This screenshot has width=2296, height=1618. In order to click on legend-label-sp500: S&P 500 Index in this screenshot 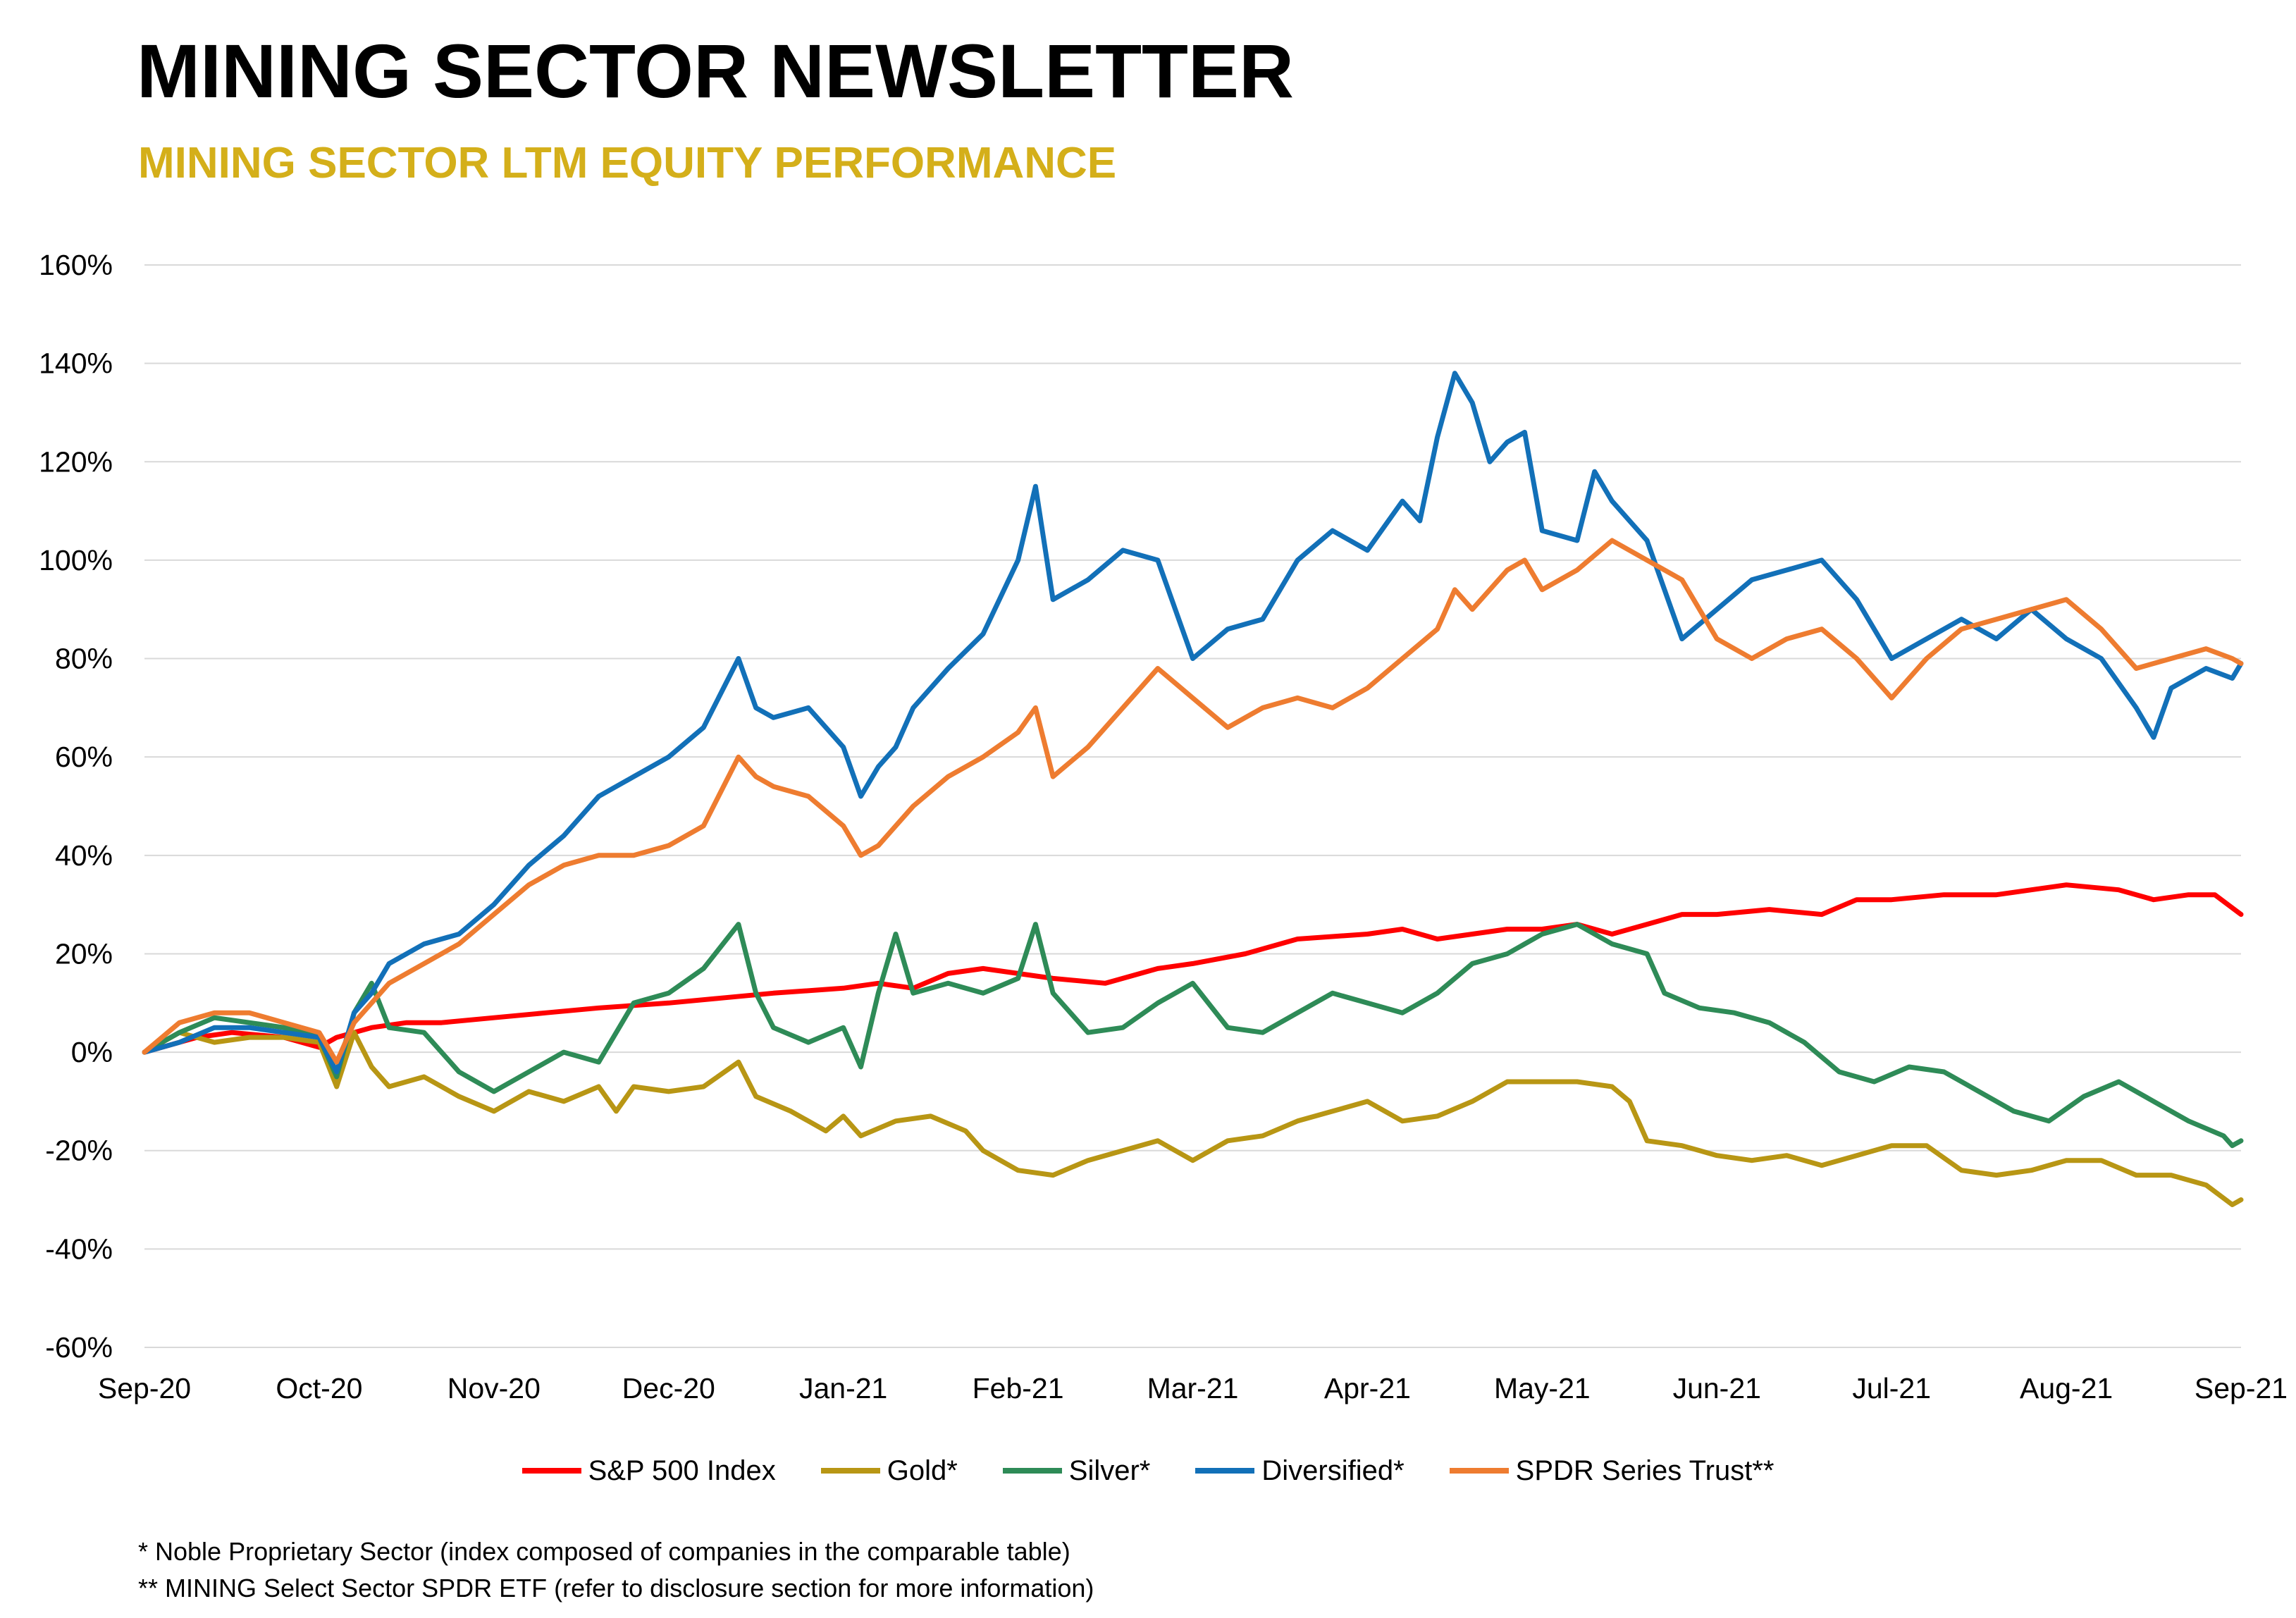, I will do `click(682, 1470)`.